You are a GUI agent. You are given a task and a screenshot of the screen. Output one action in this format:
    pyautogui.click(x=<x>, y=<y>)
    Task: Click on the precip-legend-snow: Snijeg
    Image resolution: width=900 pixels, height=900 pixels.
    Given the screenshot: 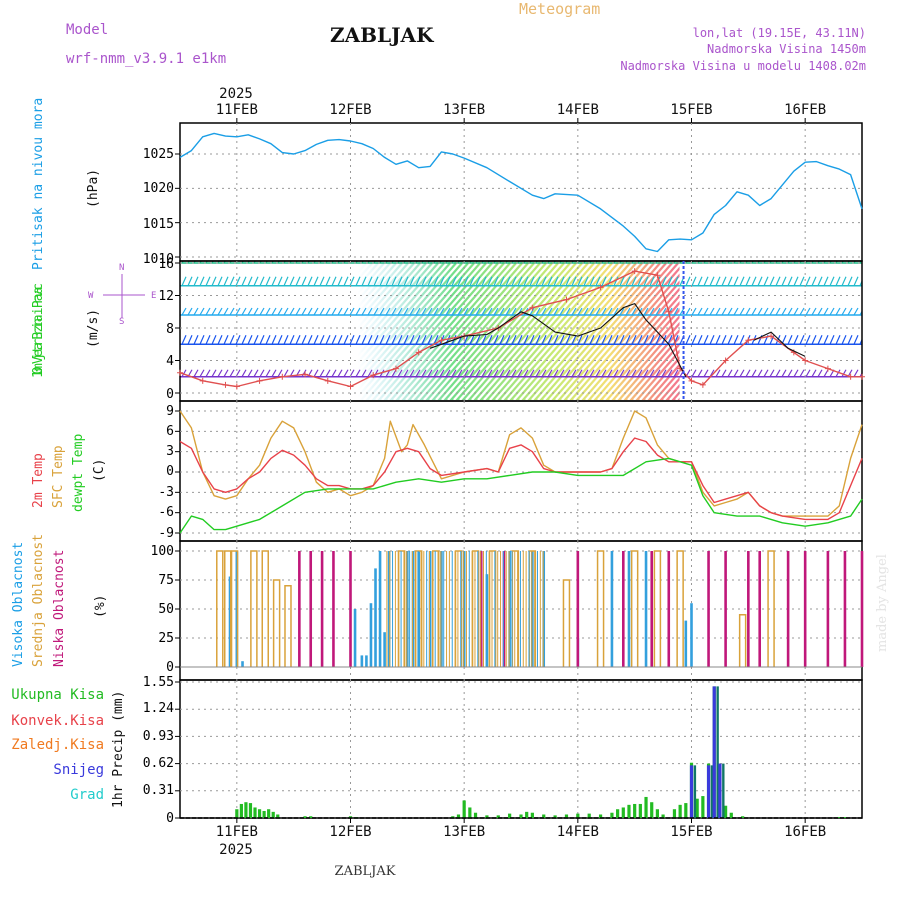 What is the action you would take?
    pyautogui.click(x=78, y=770)
    